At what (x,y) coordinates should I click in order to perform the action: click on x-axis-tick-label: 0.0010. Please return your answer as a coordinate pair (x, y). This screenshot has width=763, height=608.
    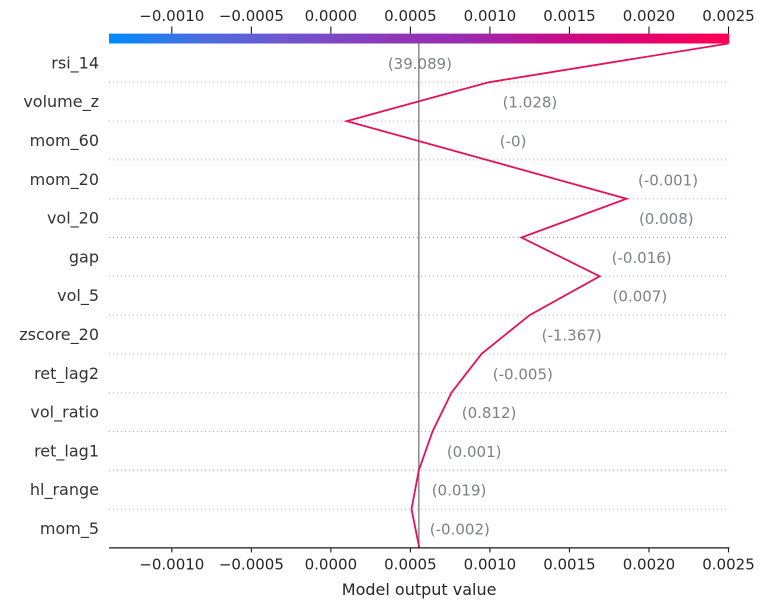
    Looking at the image, I should click on (490, 564).